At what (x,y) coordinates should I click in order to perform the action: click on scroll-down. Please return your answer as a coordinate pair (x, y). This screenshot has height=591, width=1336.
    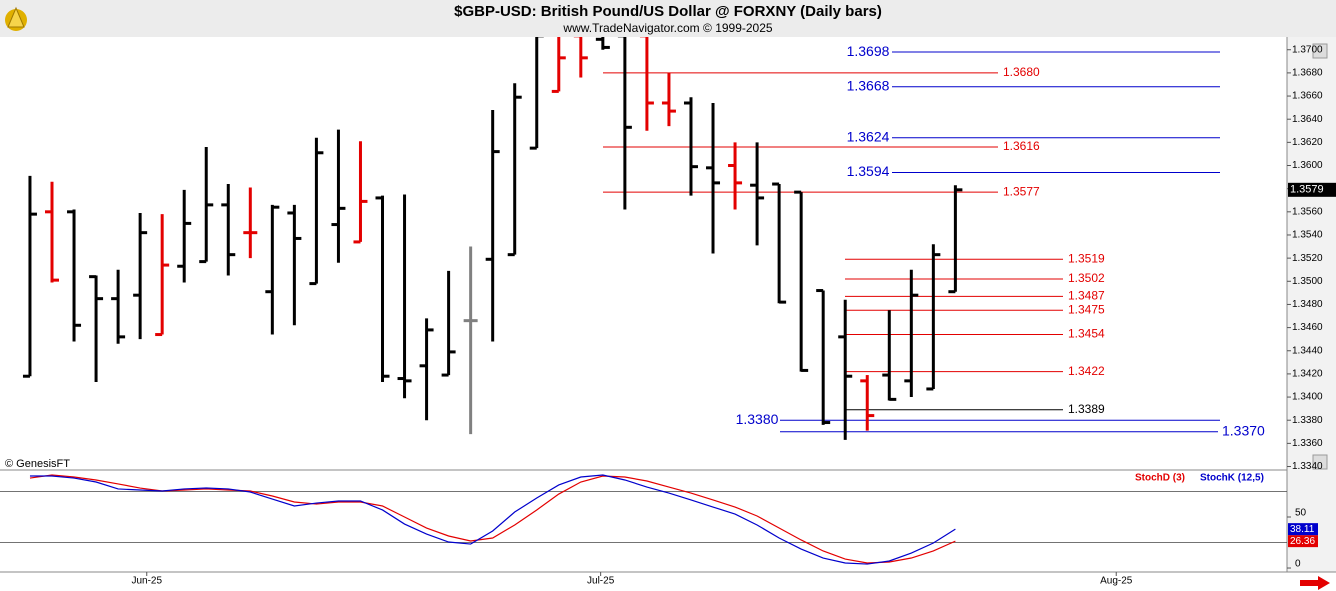
    Looking at the image, I should click on (1320, 462).